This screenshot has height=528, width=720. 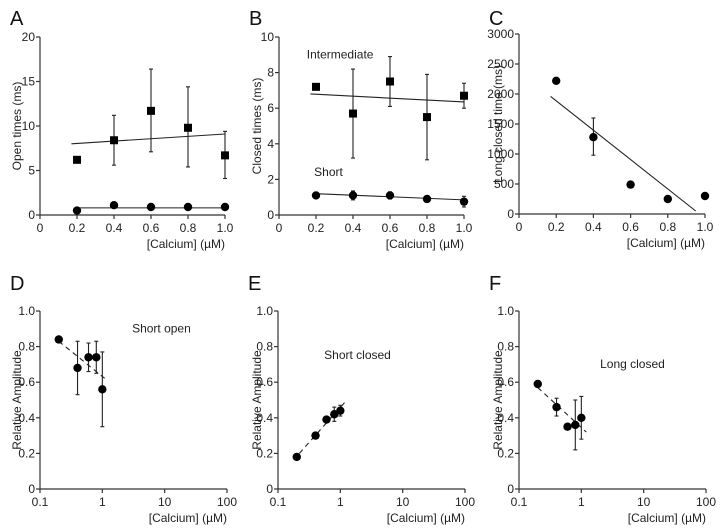 What do you see at coordinates (340, 54) in the screenshot?
I see `annotation-label: Intermediate` at bounding box center [340, 54].